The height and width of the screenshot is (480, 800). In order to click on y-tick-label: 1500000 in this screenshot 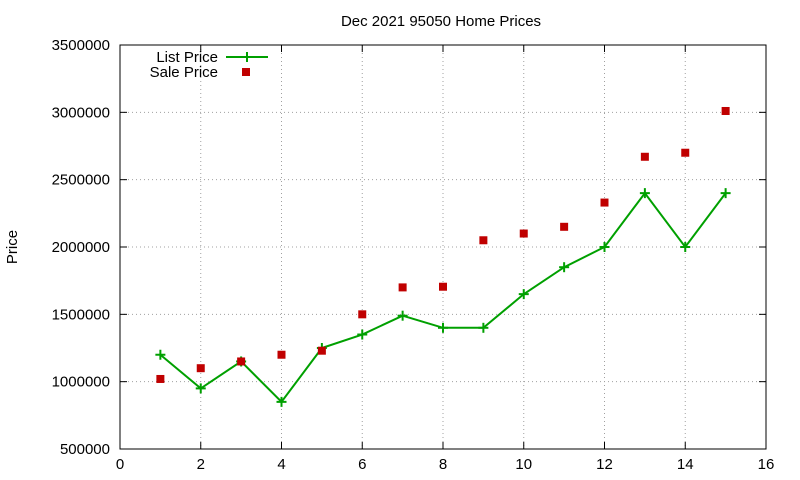, I will do `click(81, 314)`.